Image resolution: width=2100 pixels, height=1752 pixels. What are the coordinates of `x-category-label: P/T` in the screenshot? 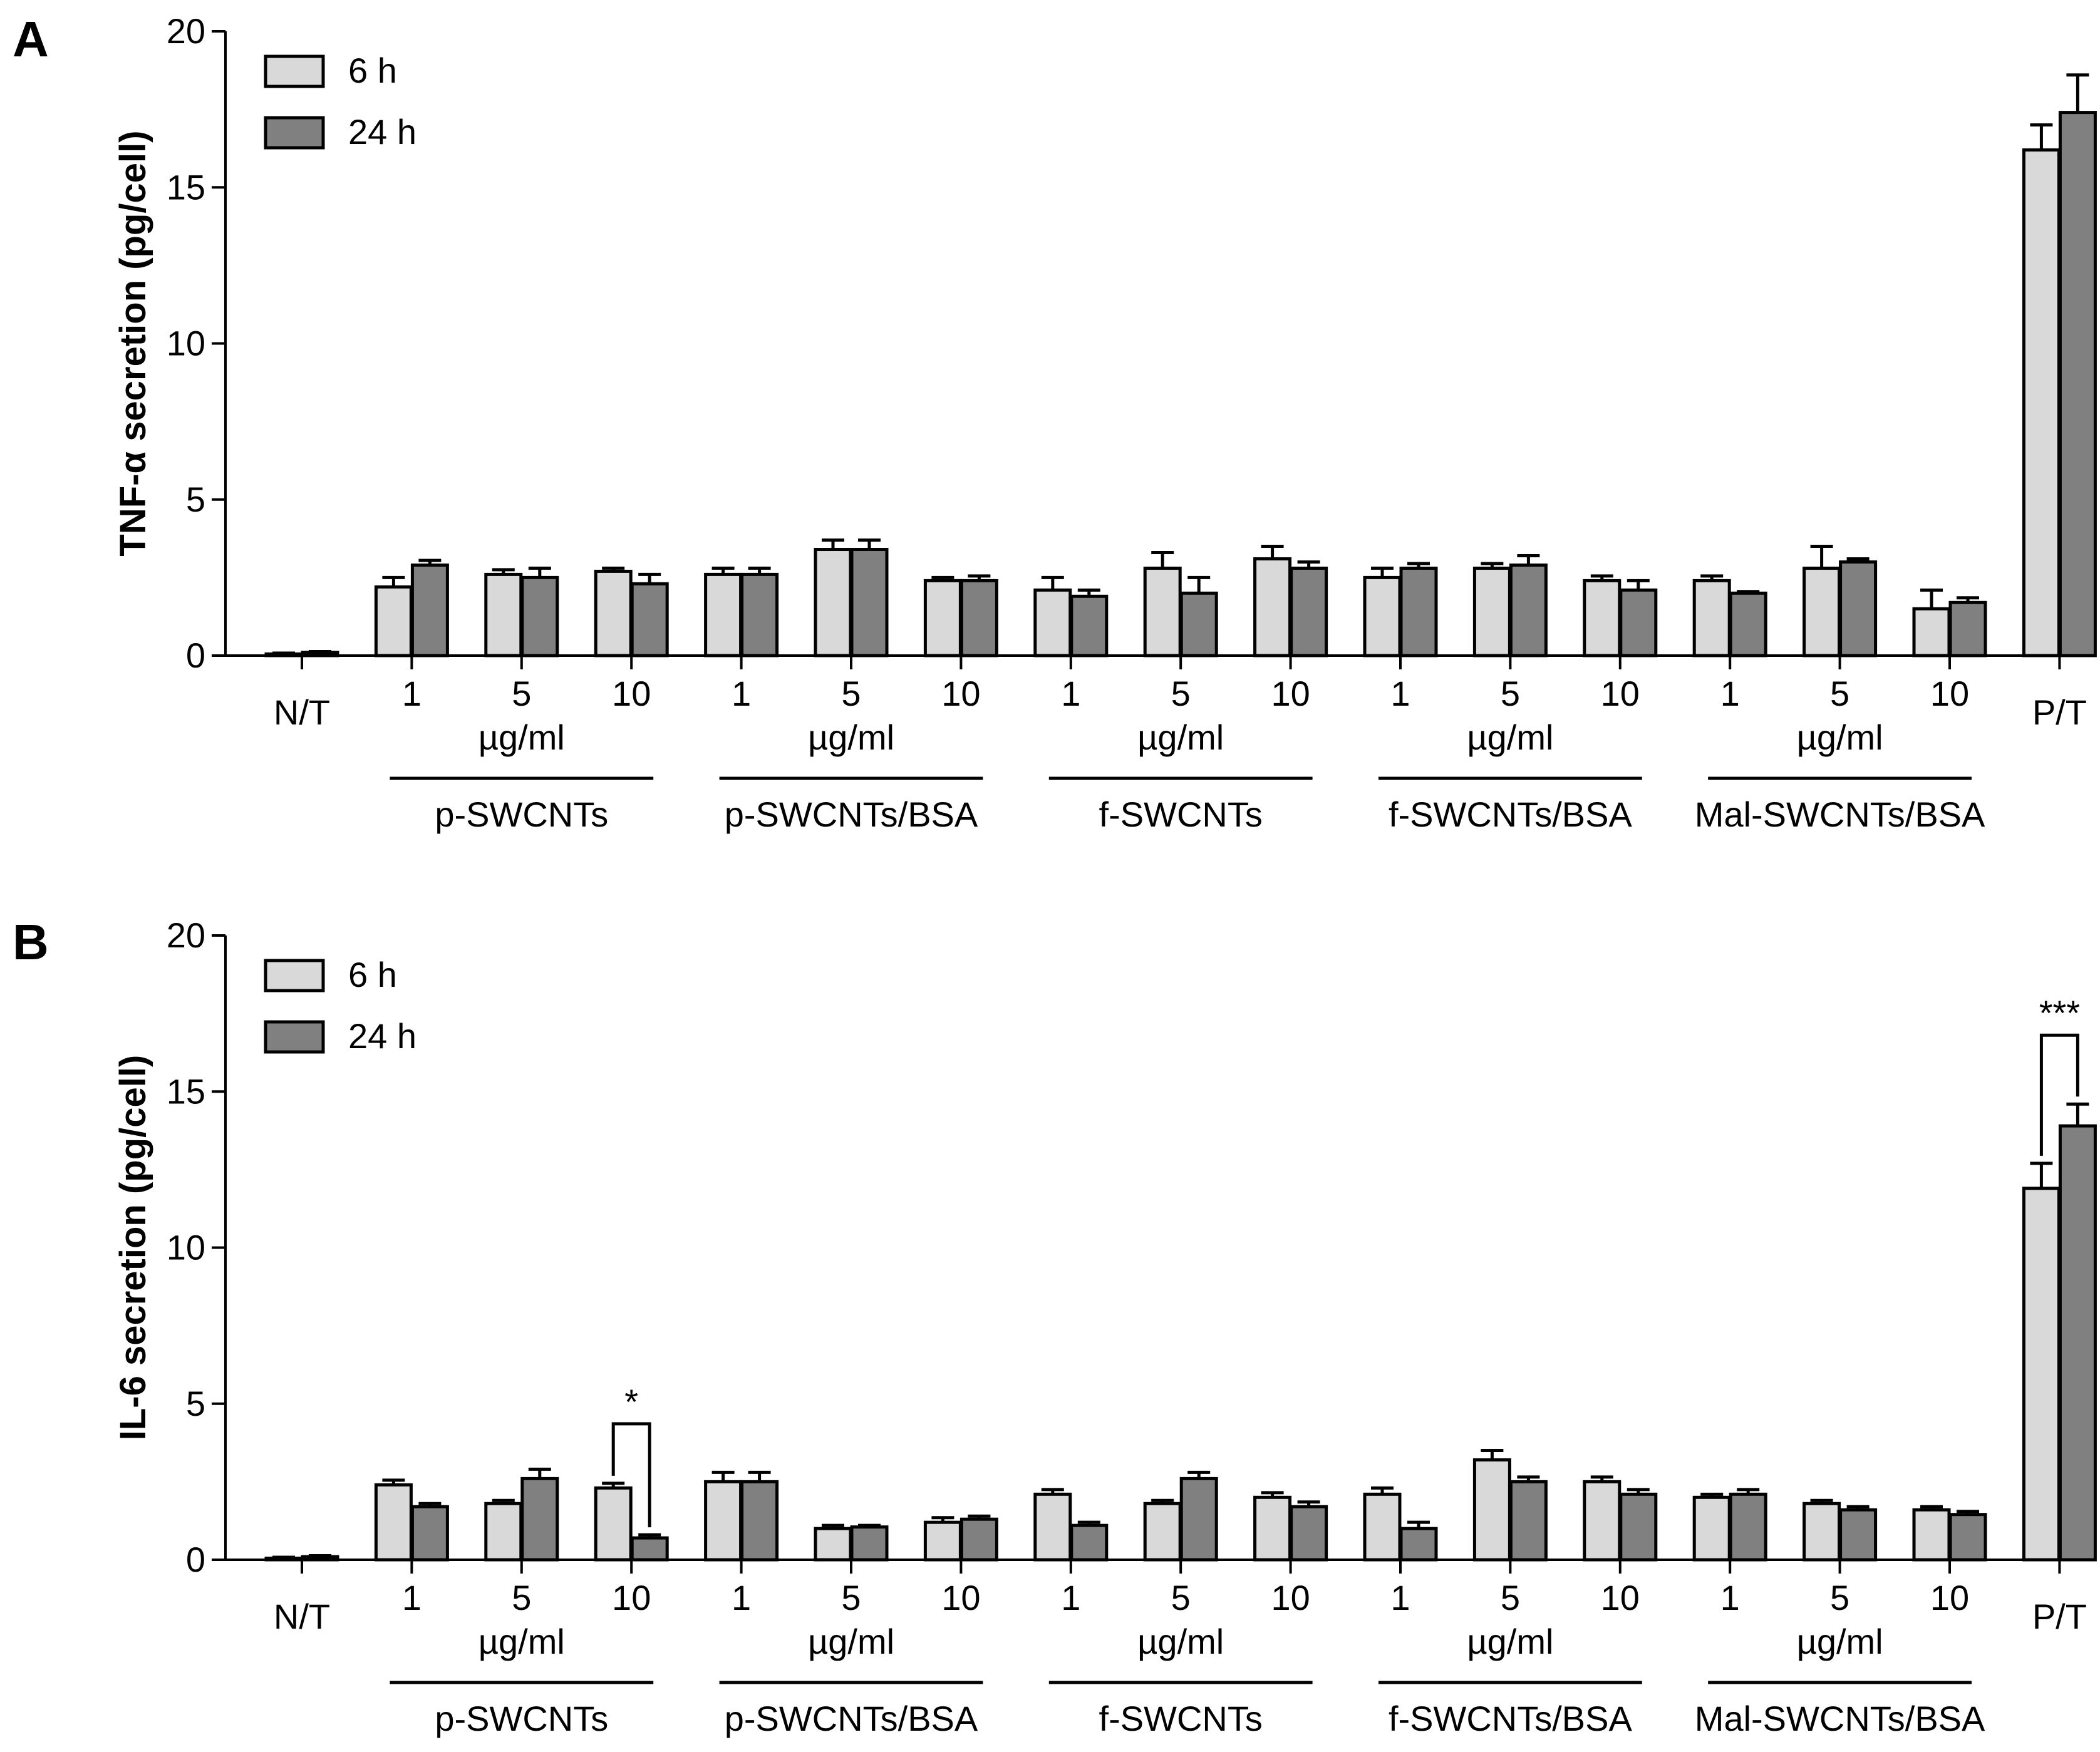 It's located at (2059, 1616).